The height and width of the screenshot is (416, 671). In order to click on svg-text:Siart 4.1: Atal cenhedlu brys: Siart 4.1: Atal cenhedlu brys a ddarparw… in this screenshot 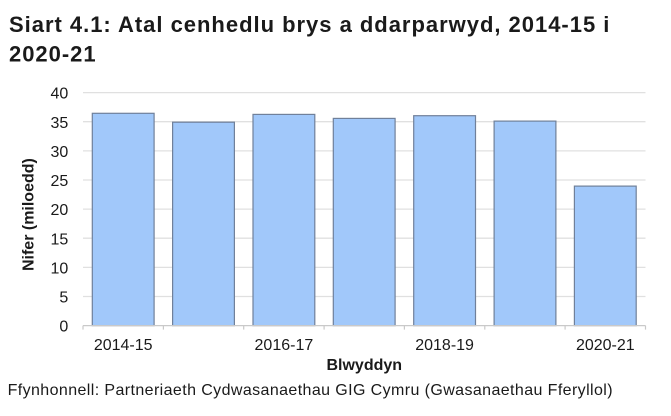, I will do `click(309, 24)`.